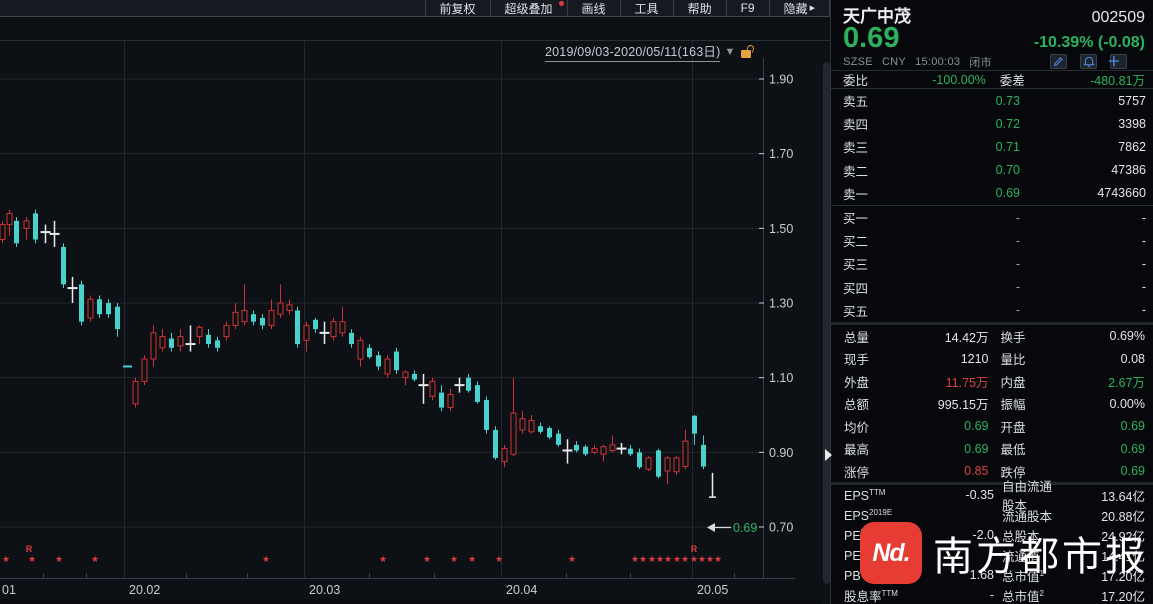 The image size is (1153, 604). I want to click on chevron-right-icon, so click(828, 454).